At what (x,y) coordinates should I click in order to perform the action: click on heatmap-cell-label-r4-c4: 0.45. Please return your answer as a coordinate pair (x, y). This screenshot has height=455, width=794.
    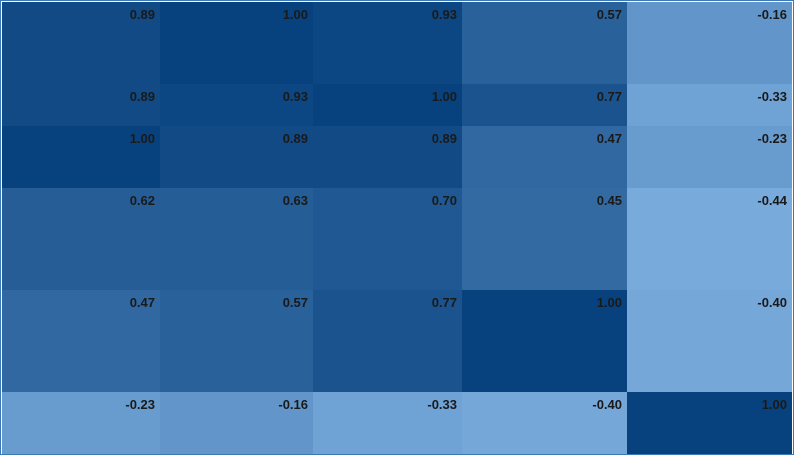
    Looking at the image, I should click on (609, 200).